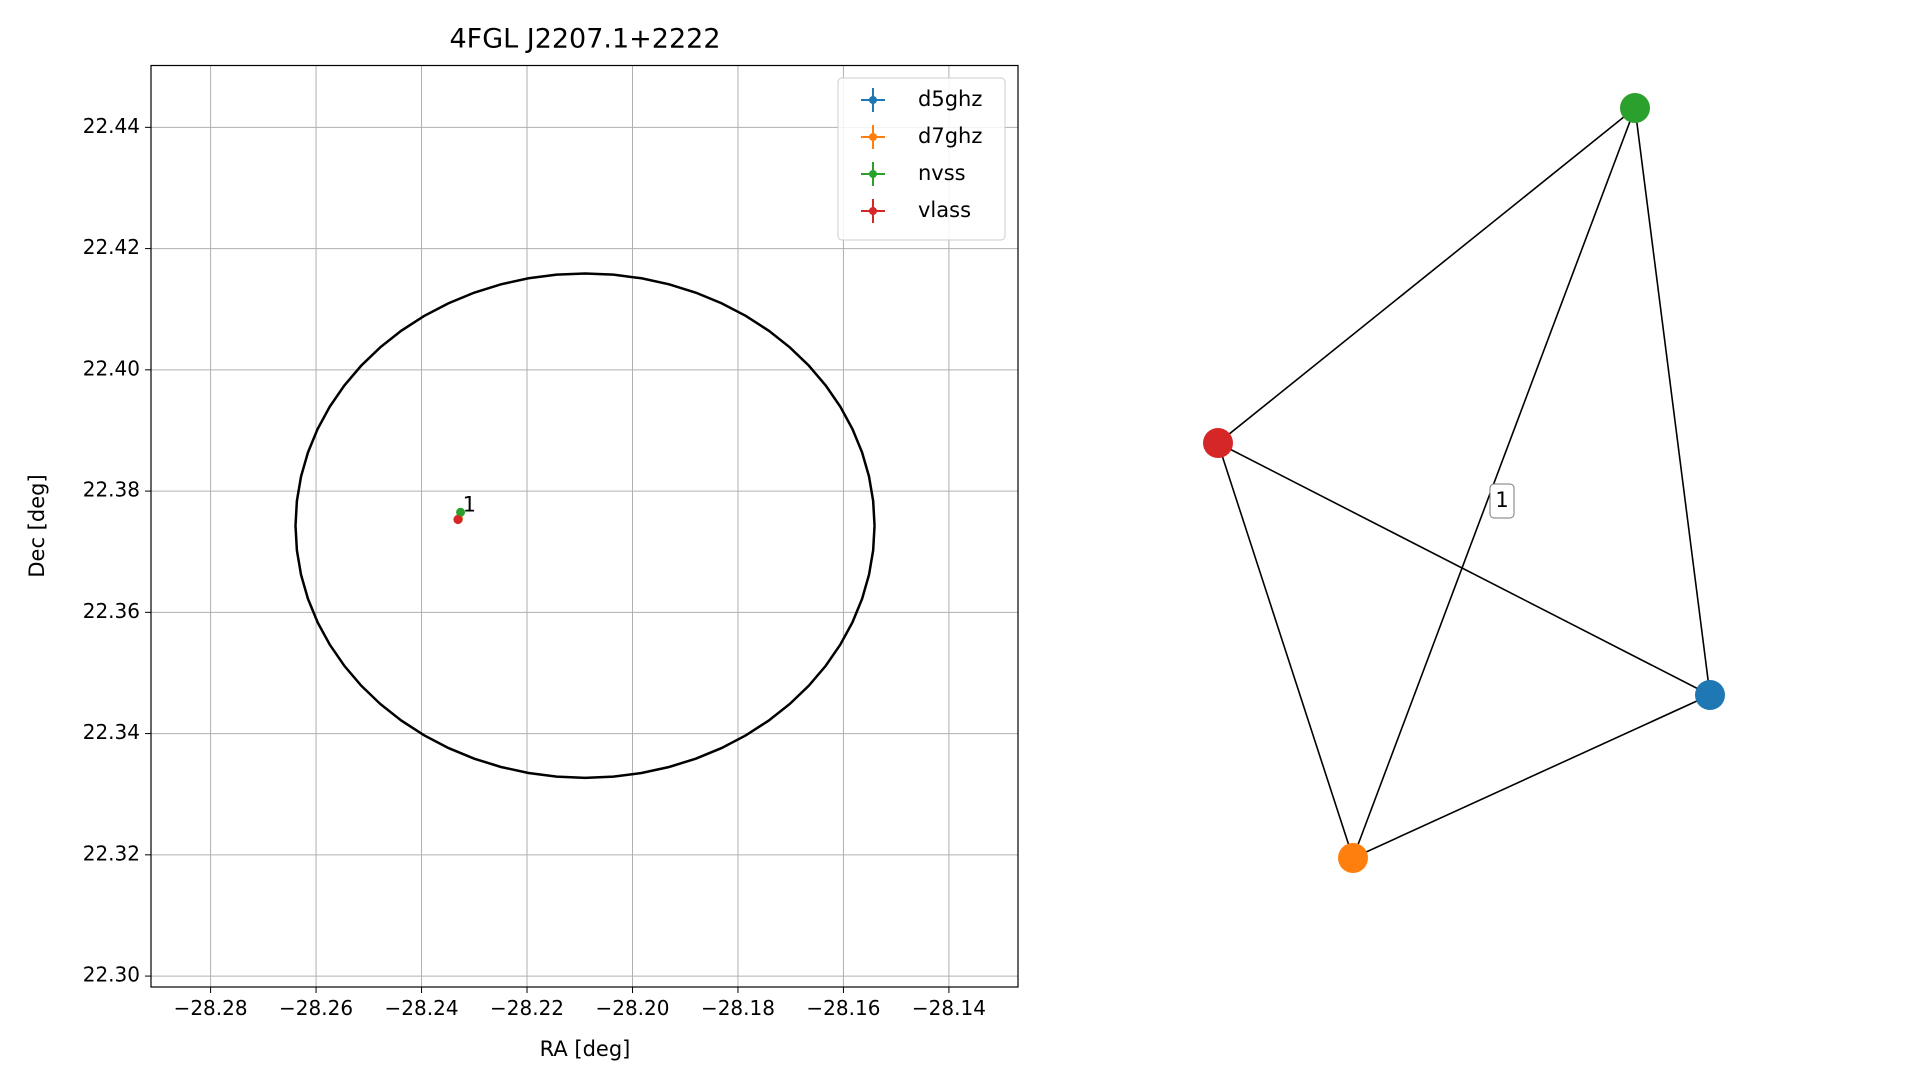 Image resolution: width=1919 pixels, height=1080 pixels. What do you see at coordinates (738, 1008) in the screenshot?
I see `x-tick-label: −28.18` at bounding box center [738, 1008].